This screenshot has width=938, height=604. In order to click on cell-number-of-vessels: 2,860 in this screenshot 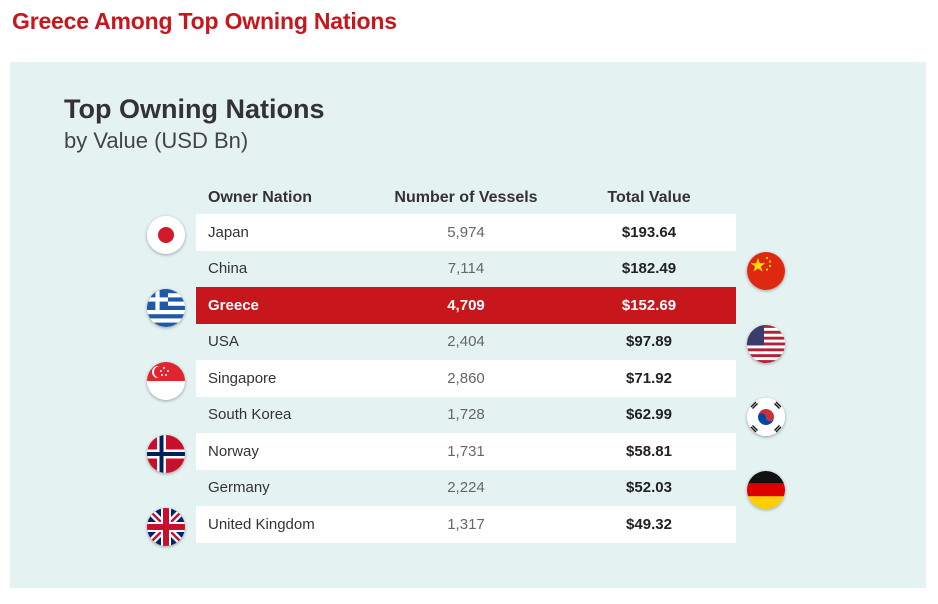, I will do `click(466, 378)`.